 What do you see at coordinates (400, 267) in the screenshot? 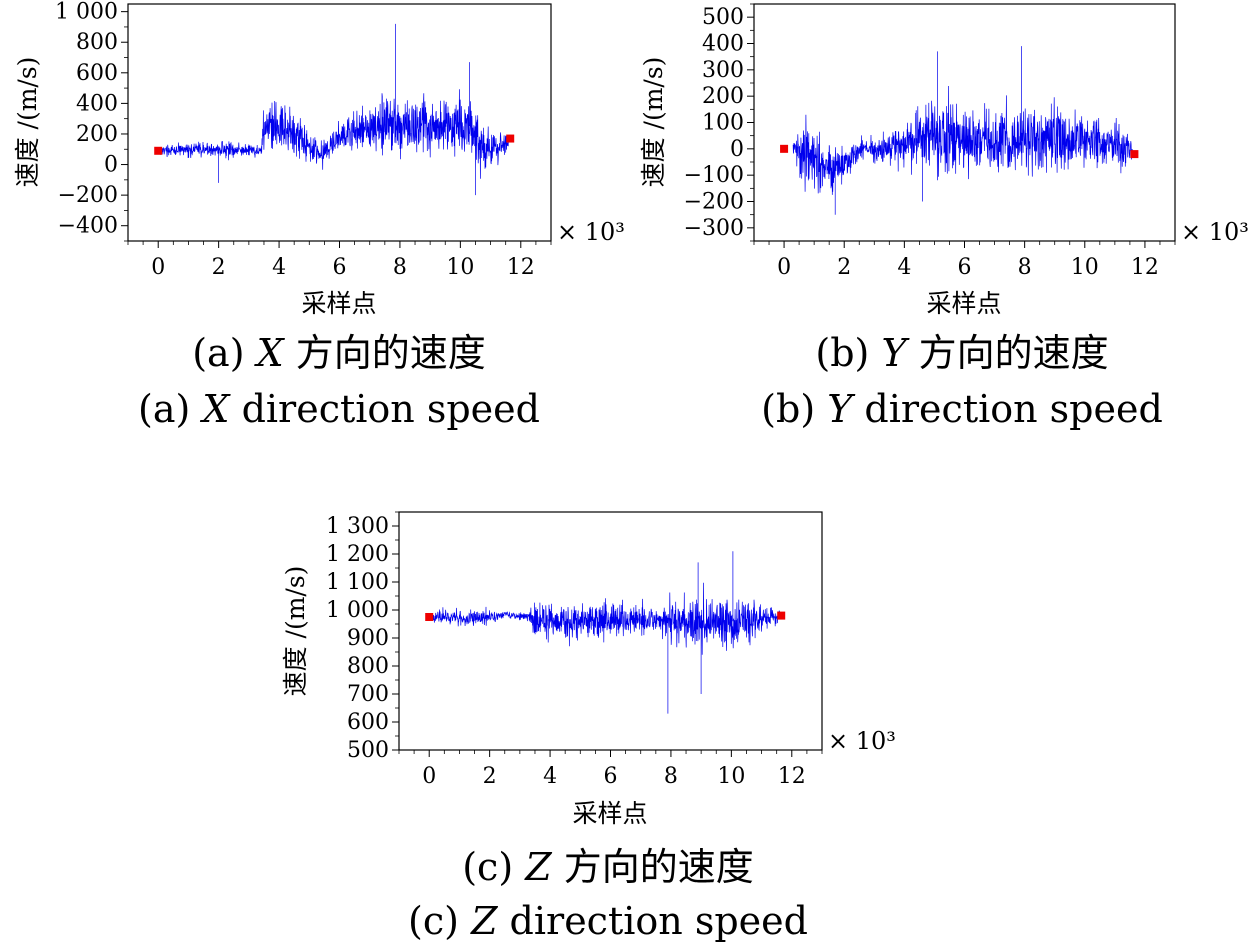
I see `panel-a-xtick-label: 8` at bounding box center [400, 267].